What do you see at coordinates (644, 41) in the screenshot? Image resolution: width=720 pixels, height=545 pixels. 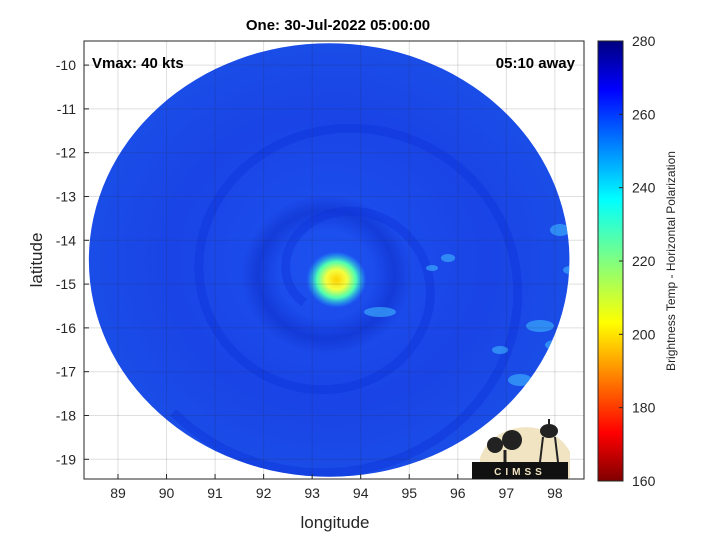 I see `colorbar-tick-label: 280` at bounding box center [644, 41].